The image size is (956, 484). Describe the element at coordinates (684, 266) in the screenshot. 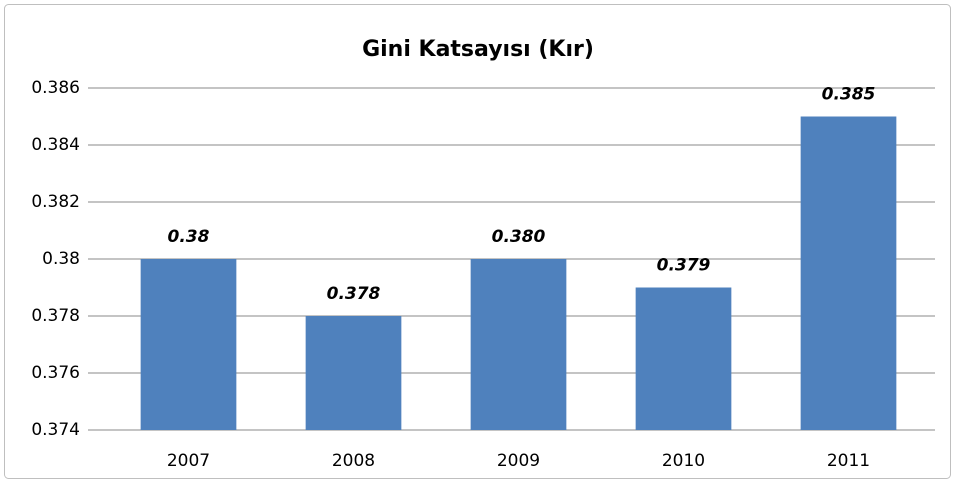

I see `data-label: 0.379` at that location.